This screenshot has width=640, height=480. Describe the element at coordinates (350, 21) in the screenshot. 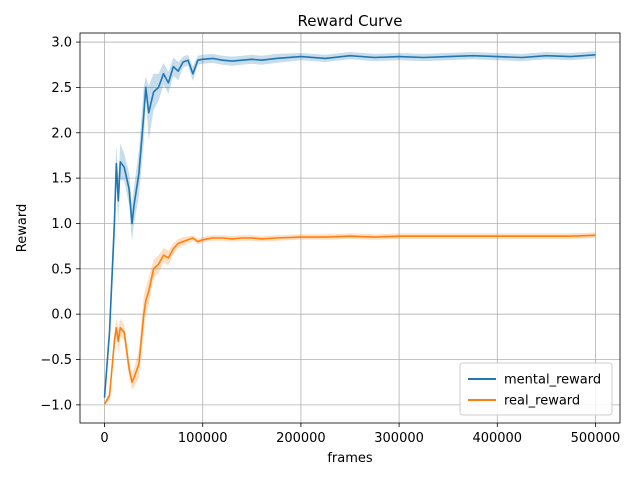

I see `chart-title: Reward Curve` at that location.